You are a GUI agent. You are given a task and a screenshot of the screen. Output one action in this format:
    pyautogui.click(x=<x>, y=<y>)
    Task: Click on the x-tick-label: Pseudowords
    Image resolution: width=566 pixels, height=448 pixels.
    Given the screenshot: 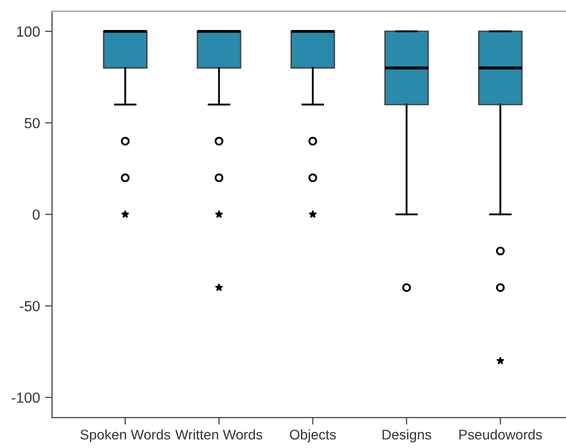 What is the action you would take?
    pyautogui.click(x=500, y=434)
    